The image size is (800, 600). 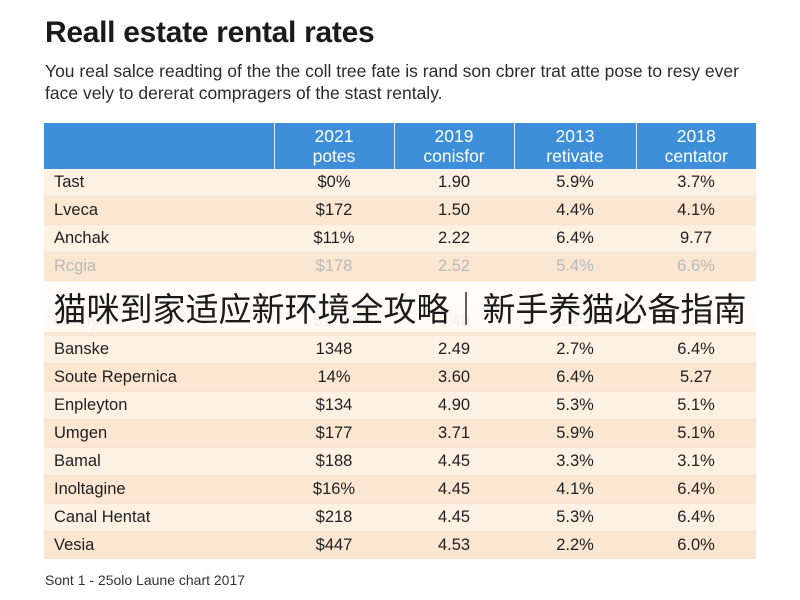 I want to click on header-cell: 2019 conisfor, so click(x=453, y=146).